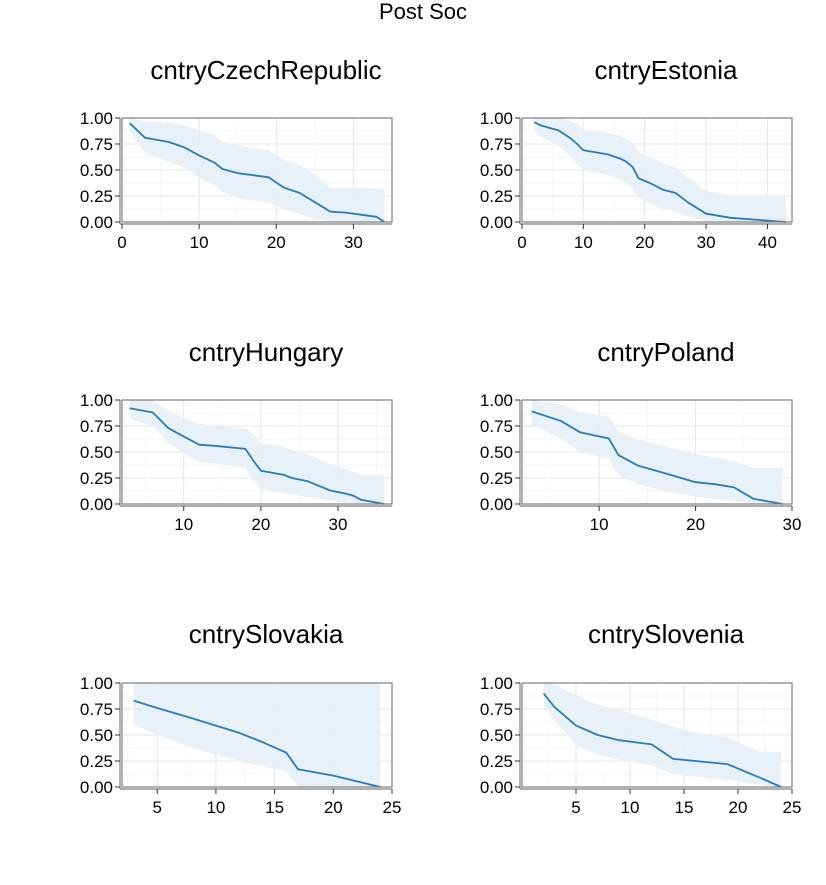  What do you see at coordinates (423, 12) in the screenshot?
I see `main-title: Post Soc` at bounding box center [423, 12].